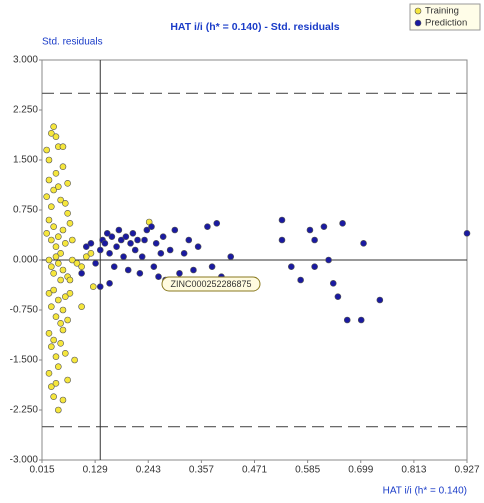  What do you see at coordinates (254, 470) in the screenshot?
I see `x-tick-label: 0.471` at bounding box center [254, 470].